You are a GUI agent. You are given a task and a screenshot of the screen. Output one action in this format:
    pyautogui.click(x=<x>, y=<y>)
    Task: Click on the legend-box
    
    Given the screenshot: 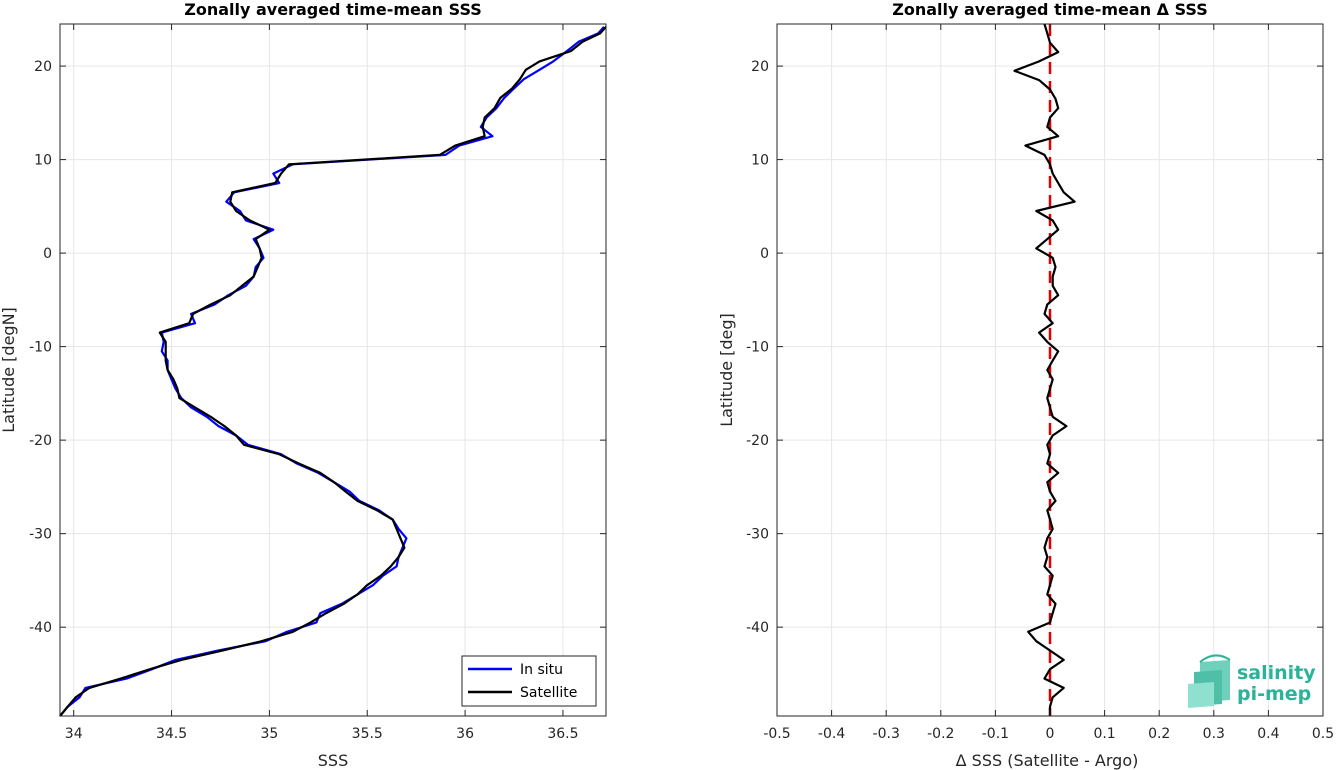 What is the action you would take?
    pyautogui.click(x=529, y=681)
    